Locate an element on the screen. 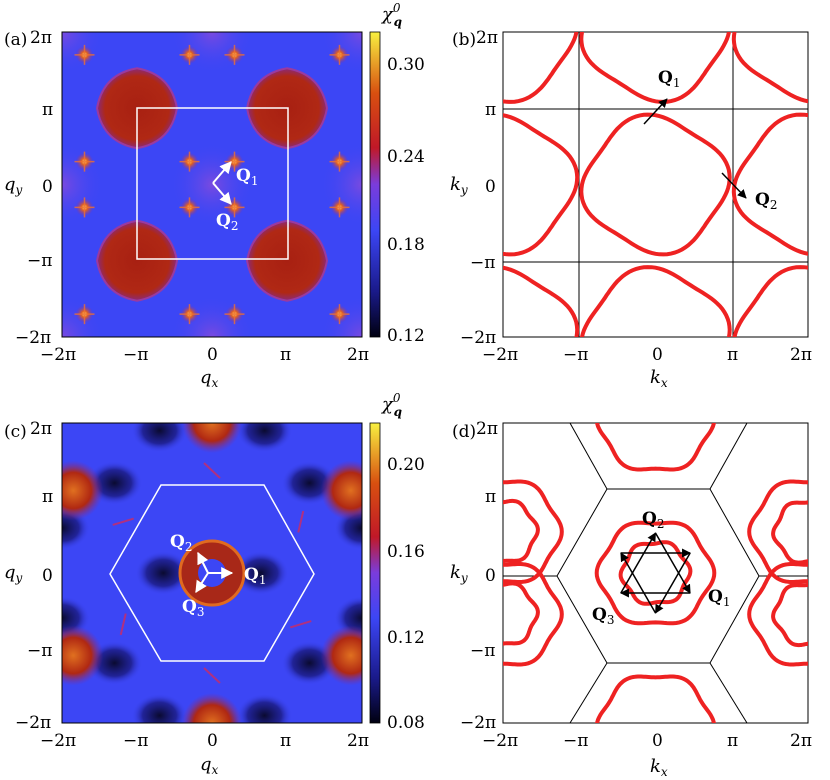 Image resolution: width=830 pixels, height=780 pixels. brillouin-zone-square is located at coordinates (212, 183).